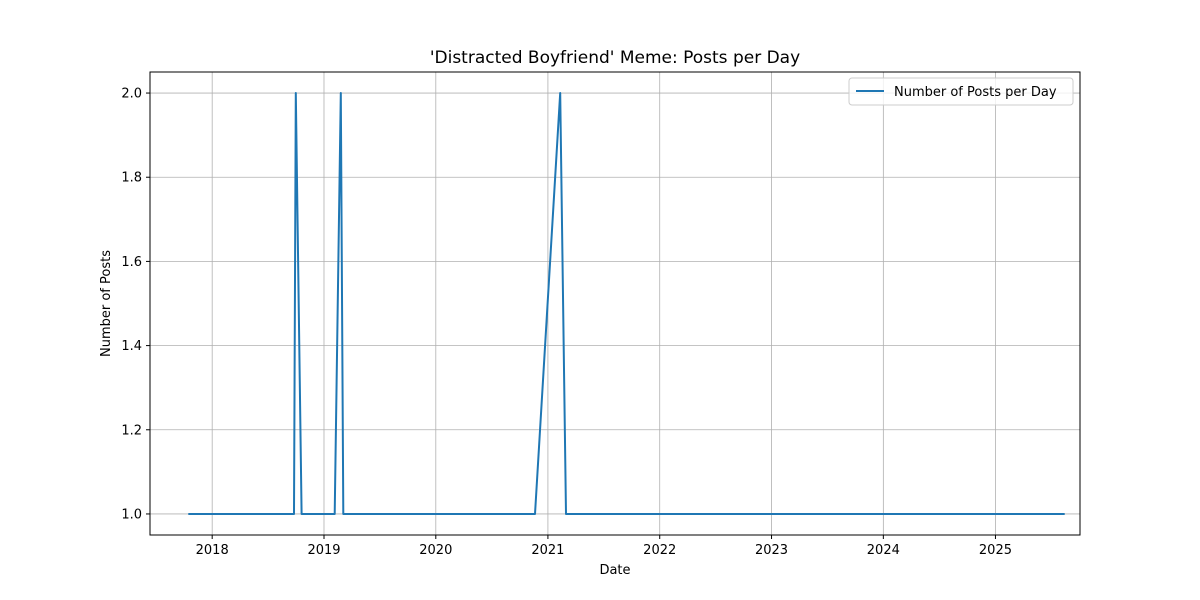  I want to click on x-tick-label: 2018, so click(212, 550).